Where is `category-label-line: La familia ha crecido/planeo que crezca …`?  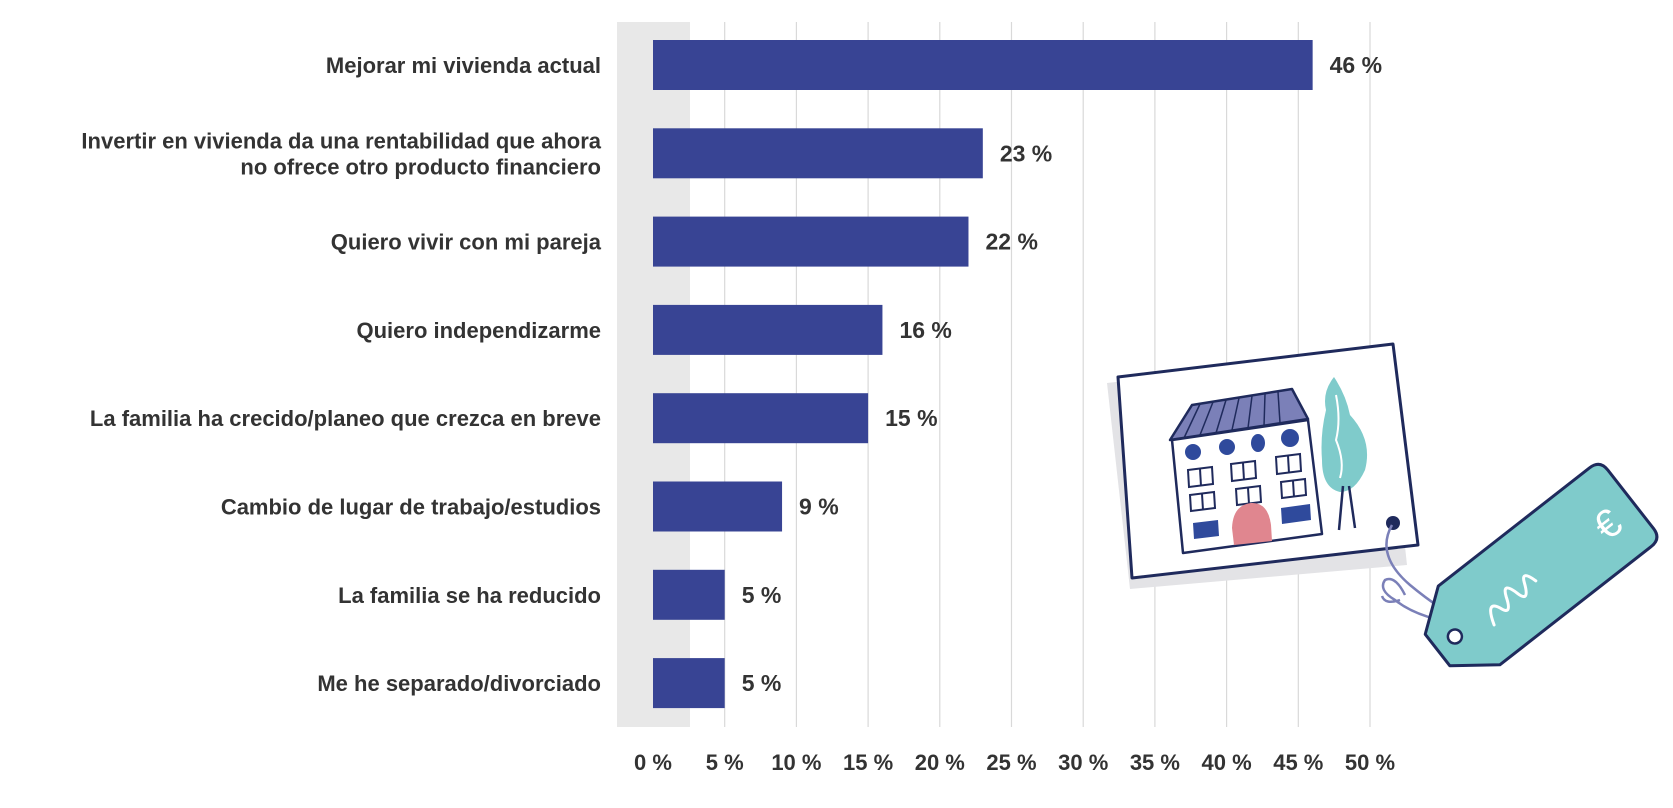 category-label-line: La familia ha crecido/planeo que crezca … is located at coordinates (345, 418).